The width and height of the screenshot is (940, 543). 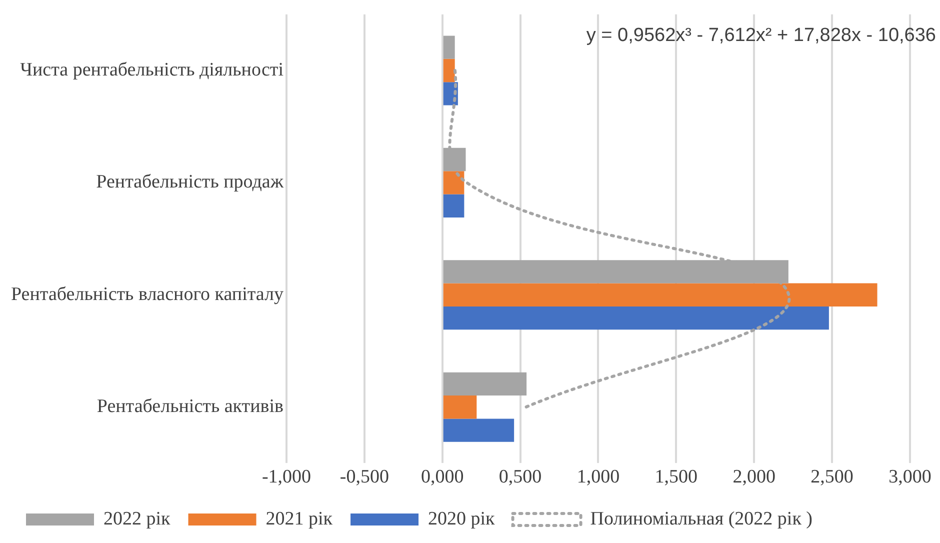 What do you see at coordinates (520, 477) in the screenshot?
I see `x-tick-label: 0,500` at bounding box center [520, 477].